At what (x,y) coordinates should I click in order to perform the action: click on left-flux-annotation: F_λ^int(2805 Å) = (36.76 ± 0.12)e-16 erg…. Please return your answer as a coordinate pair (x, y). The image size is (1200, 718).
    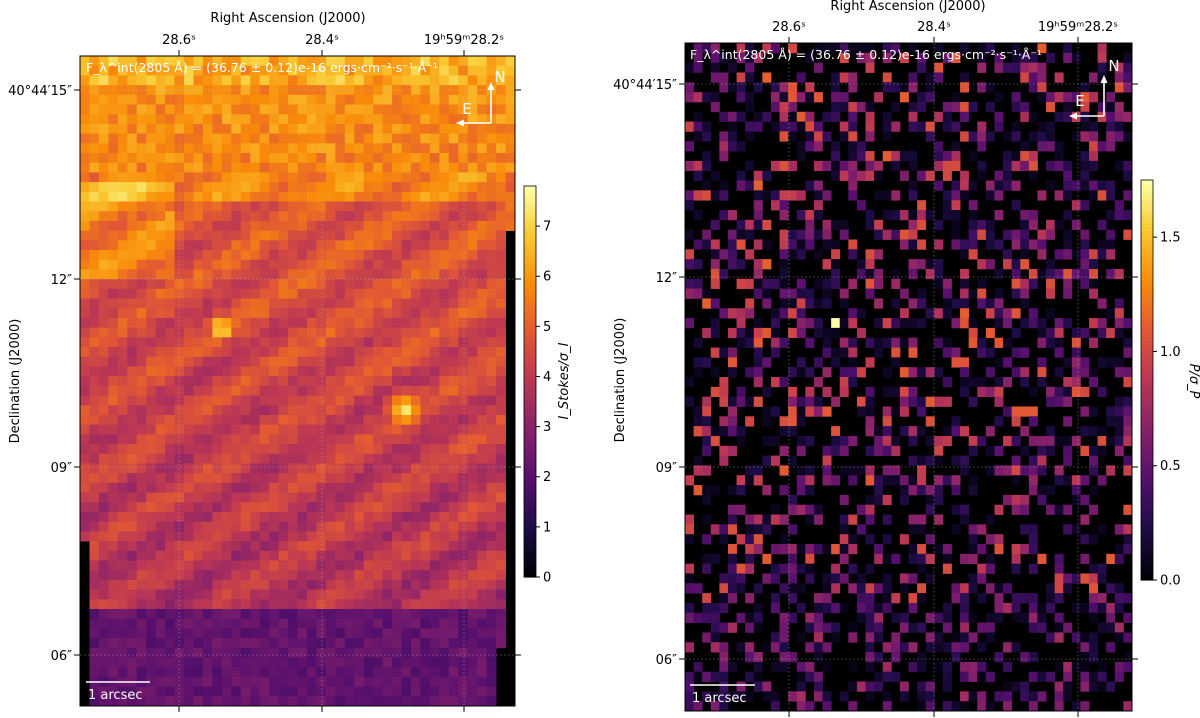
    Looking at the image, I should click on (262, 67).